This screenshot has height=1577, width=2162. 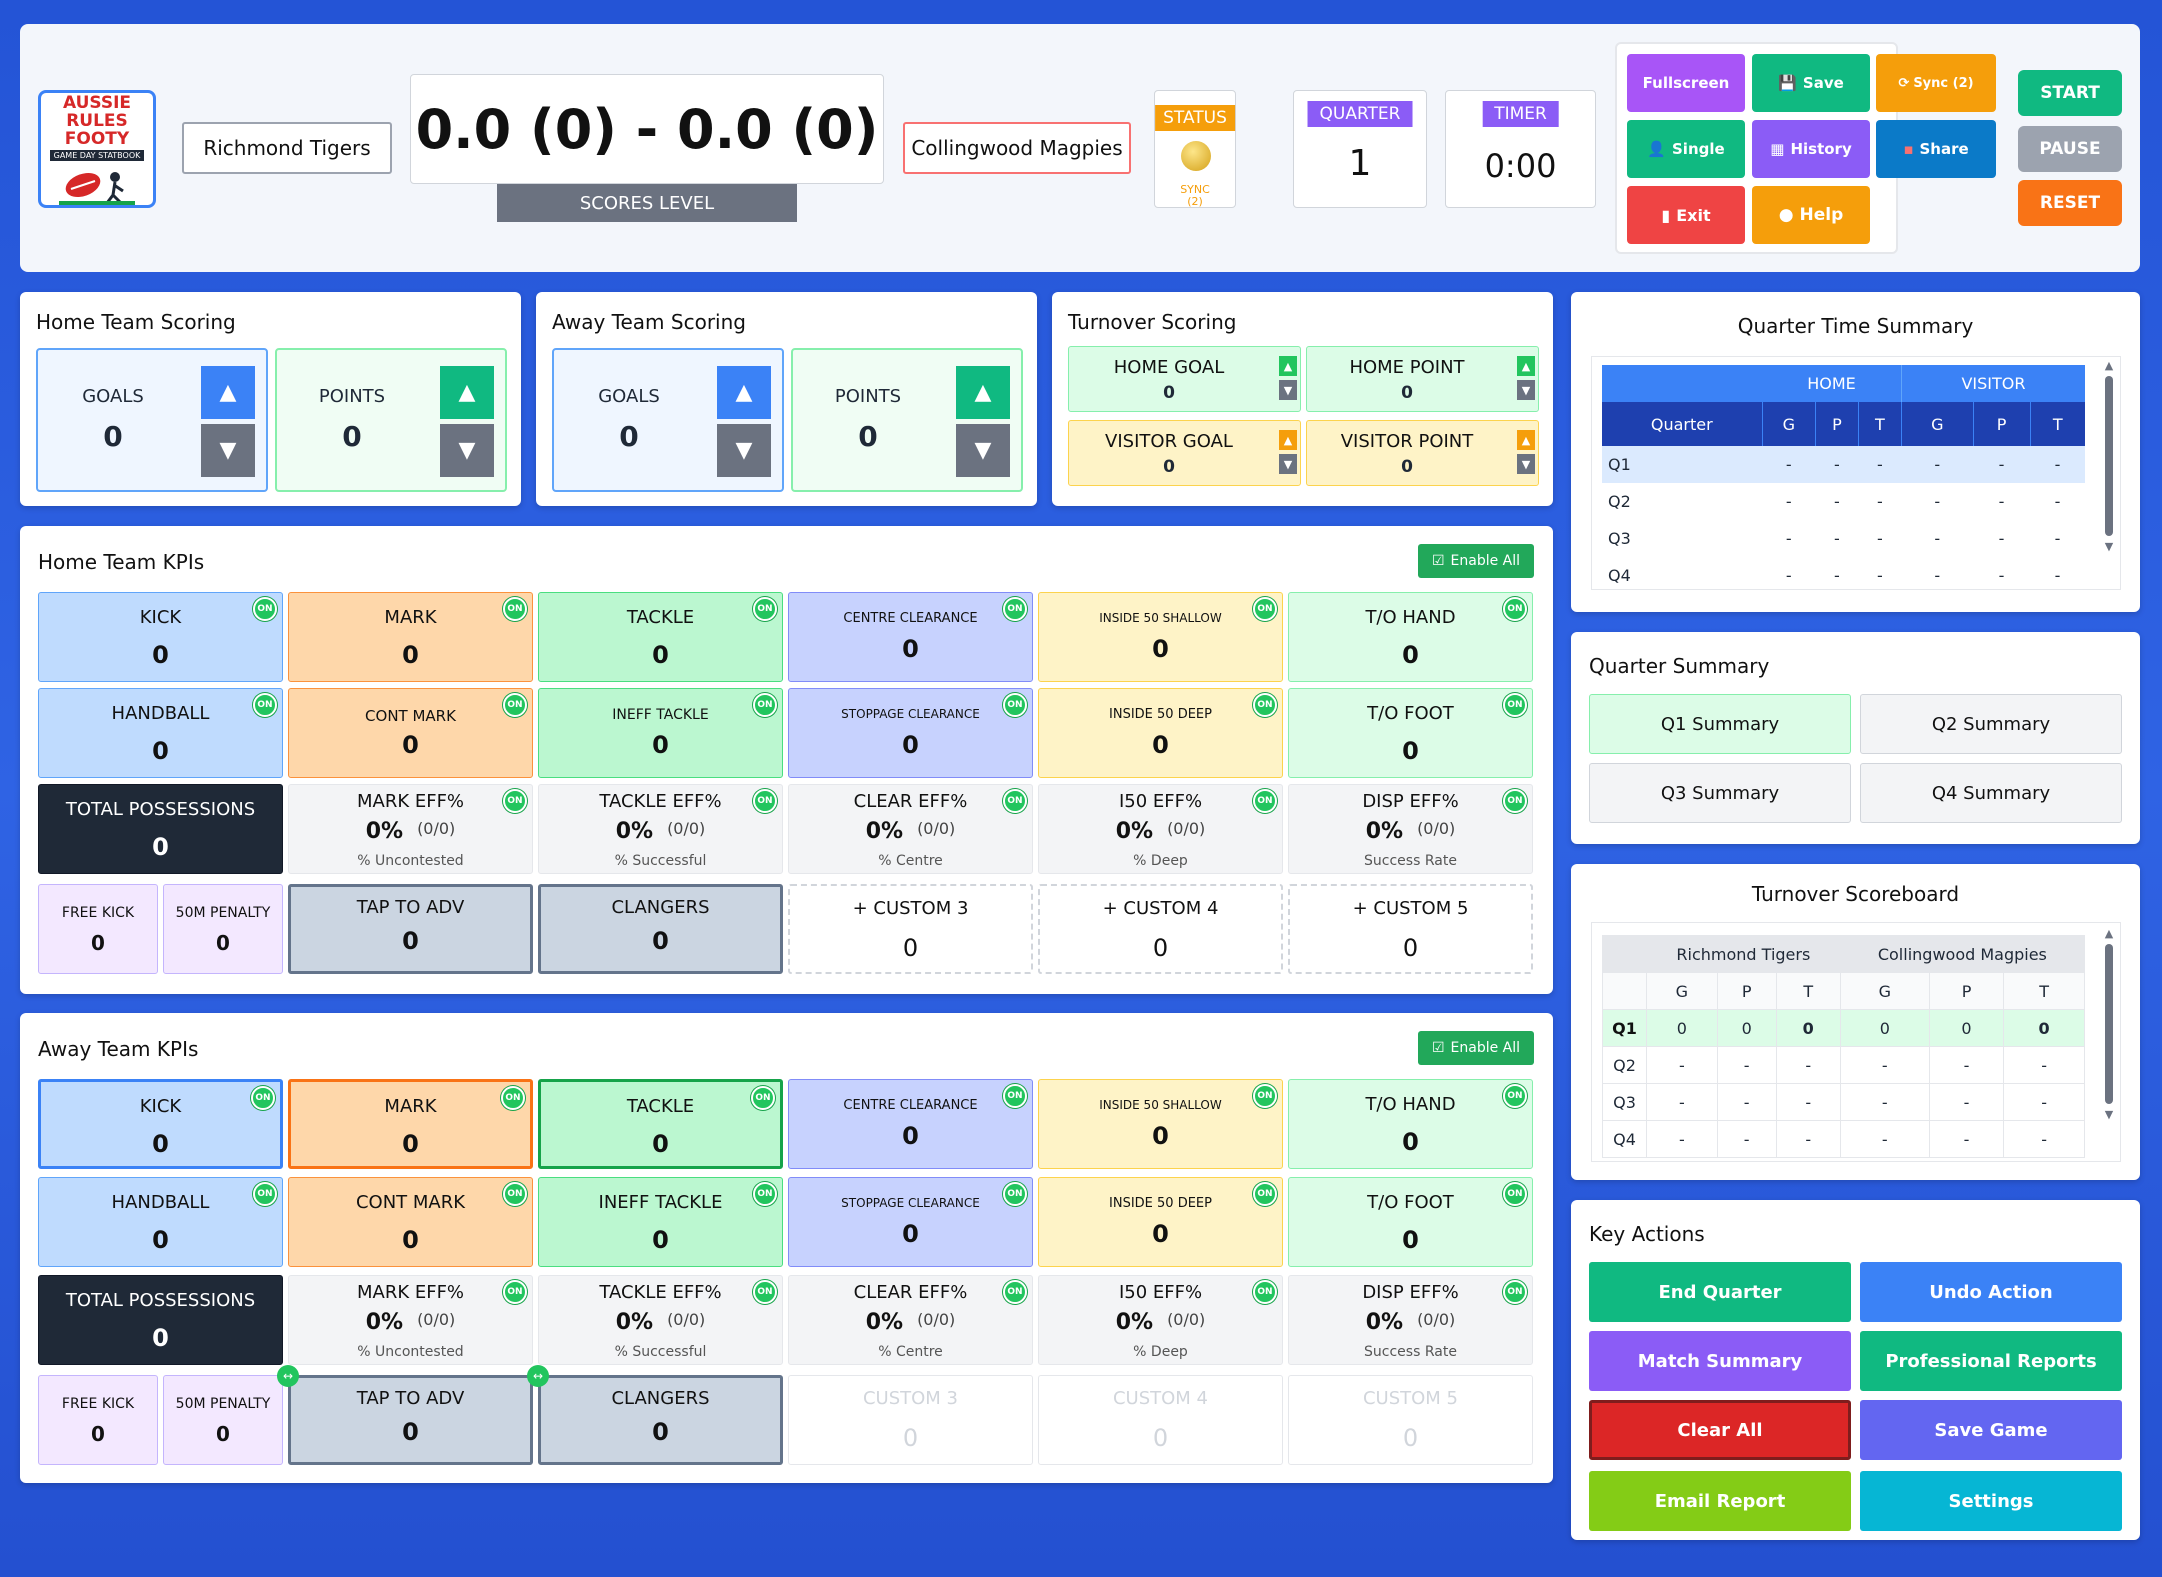 I want to click on home-enable-all-button: ☑ Enable All, so click(x=1476, y=561).